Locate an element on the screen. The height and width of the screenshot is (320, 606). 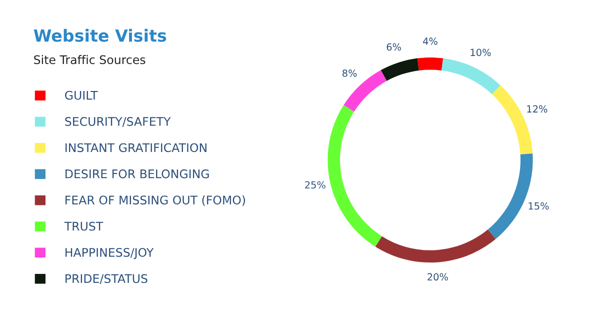
legend-label: HAPPINESS/JOY is located at coordinates (110, 254).